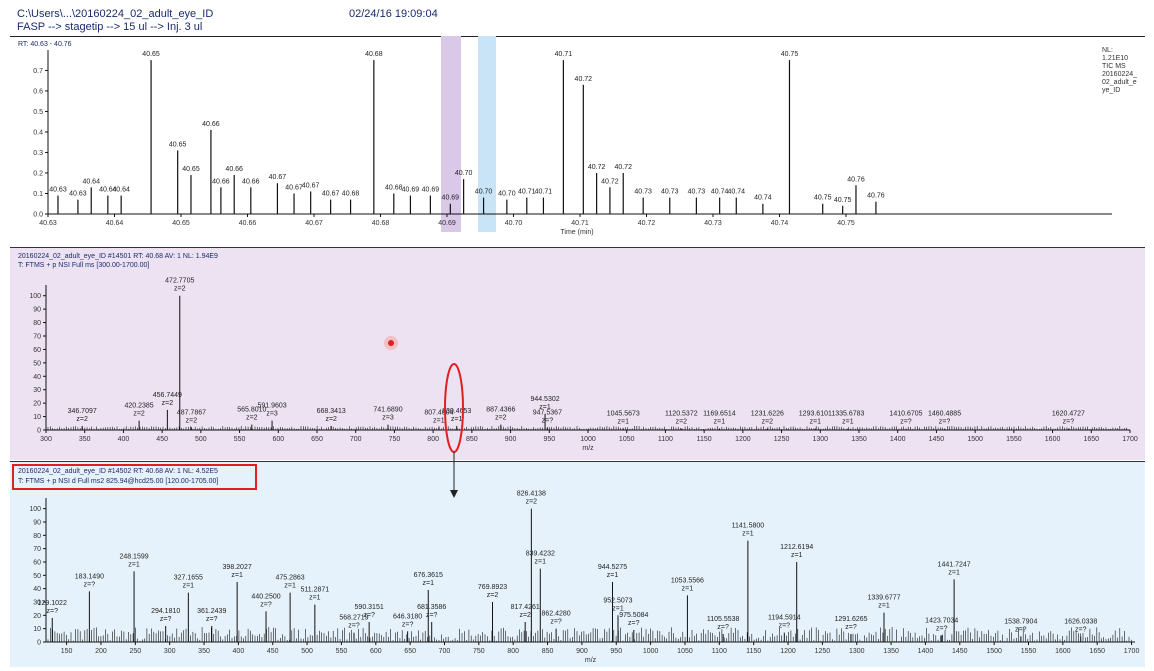  What do you see at coordinates (1063, 651) in the screenshot?
I see `x-tick-label: 1600` at bounding box center [1063, 651].